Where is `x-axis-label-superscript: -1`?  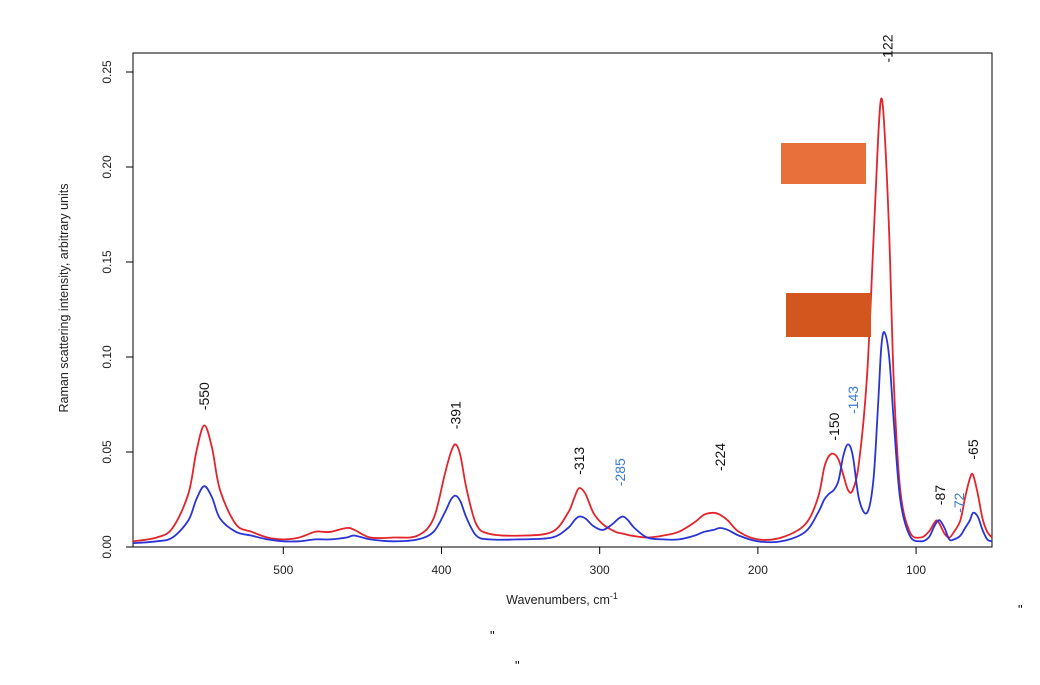
x-axis-label-superscript: -1 is located at coordinates (614, 596).